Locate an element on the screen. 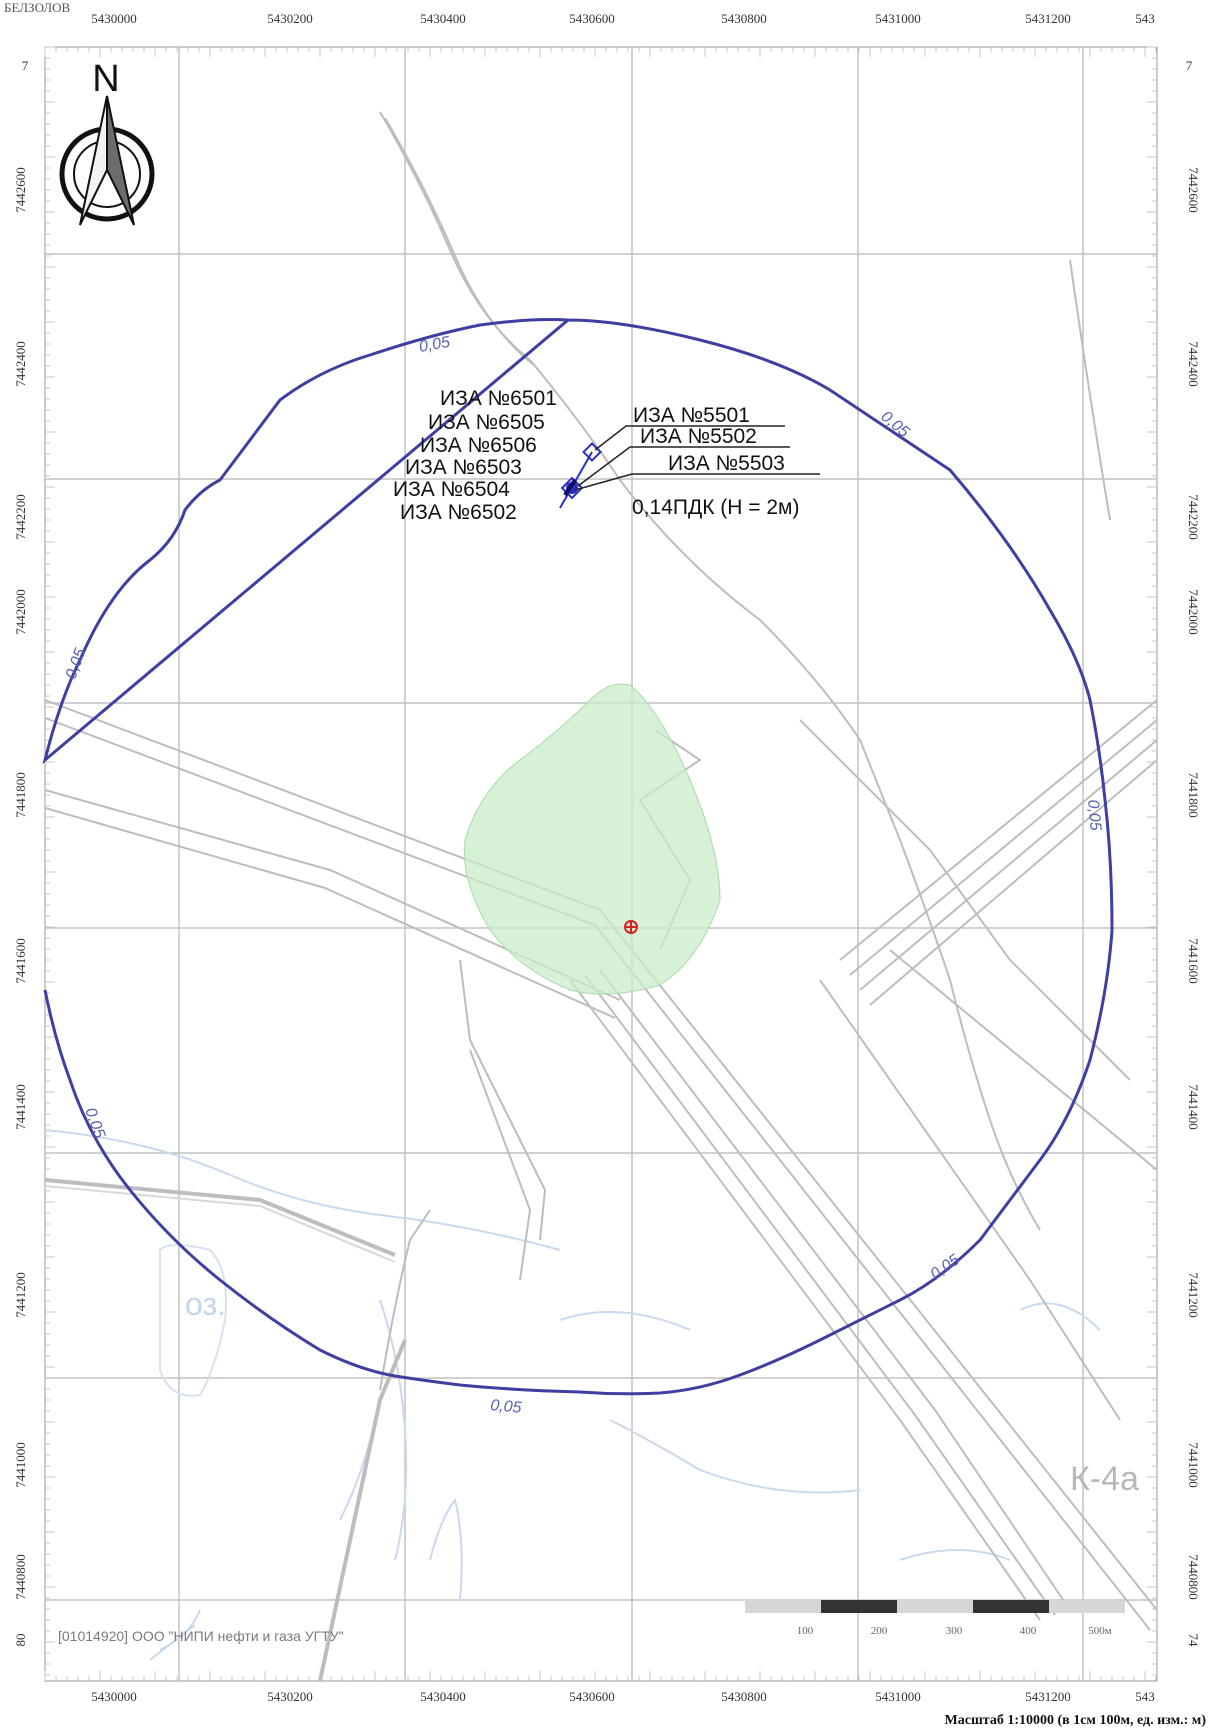  source-label: ИЗА №6501 is located at coordinates (498, 398).